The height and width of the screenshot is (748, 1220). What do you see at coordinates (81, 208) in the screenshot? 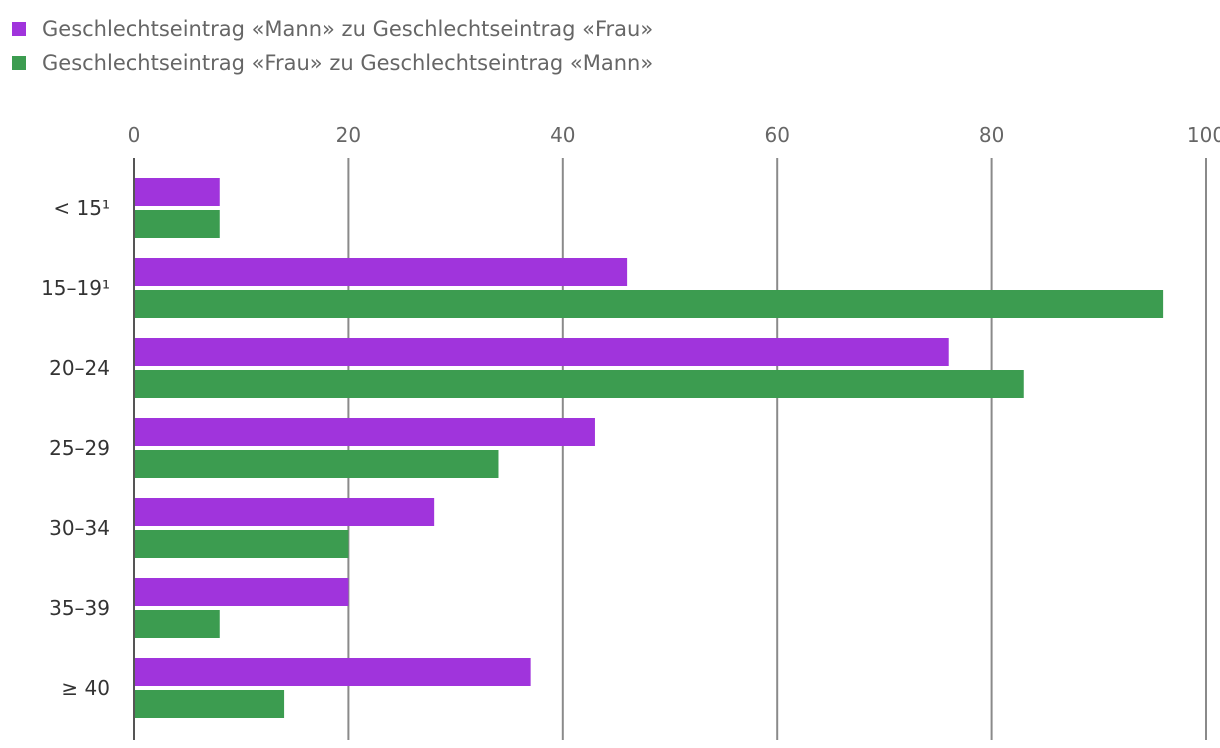
I see `category-label: < 15¹` at bounding box center [81, 208].